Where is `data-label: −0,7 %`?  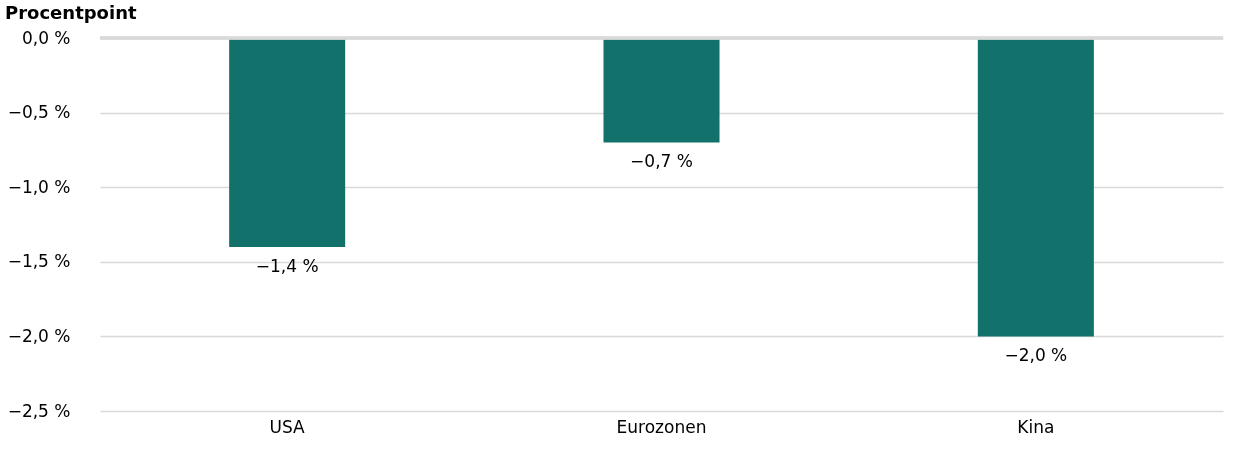 data-label: −0,7 % is located at coordinates (661, 161).